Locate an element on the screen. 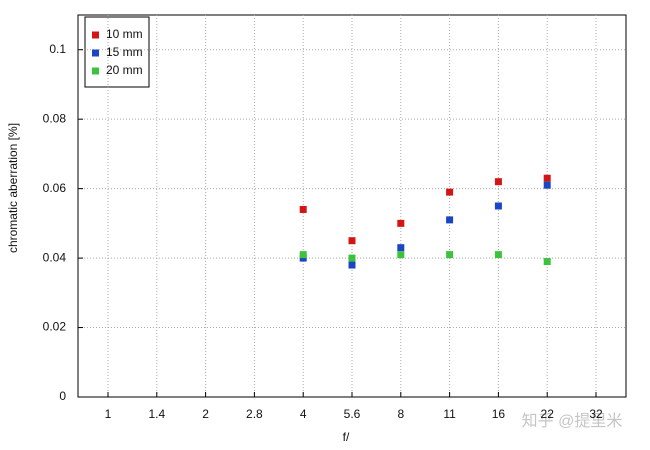  legend-label: 20 mm is located at coordinates (124, 70).